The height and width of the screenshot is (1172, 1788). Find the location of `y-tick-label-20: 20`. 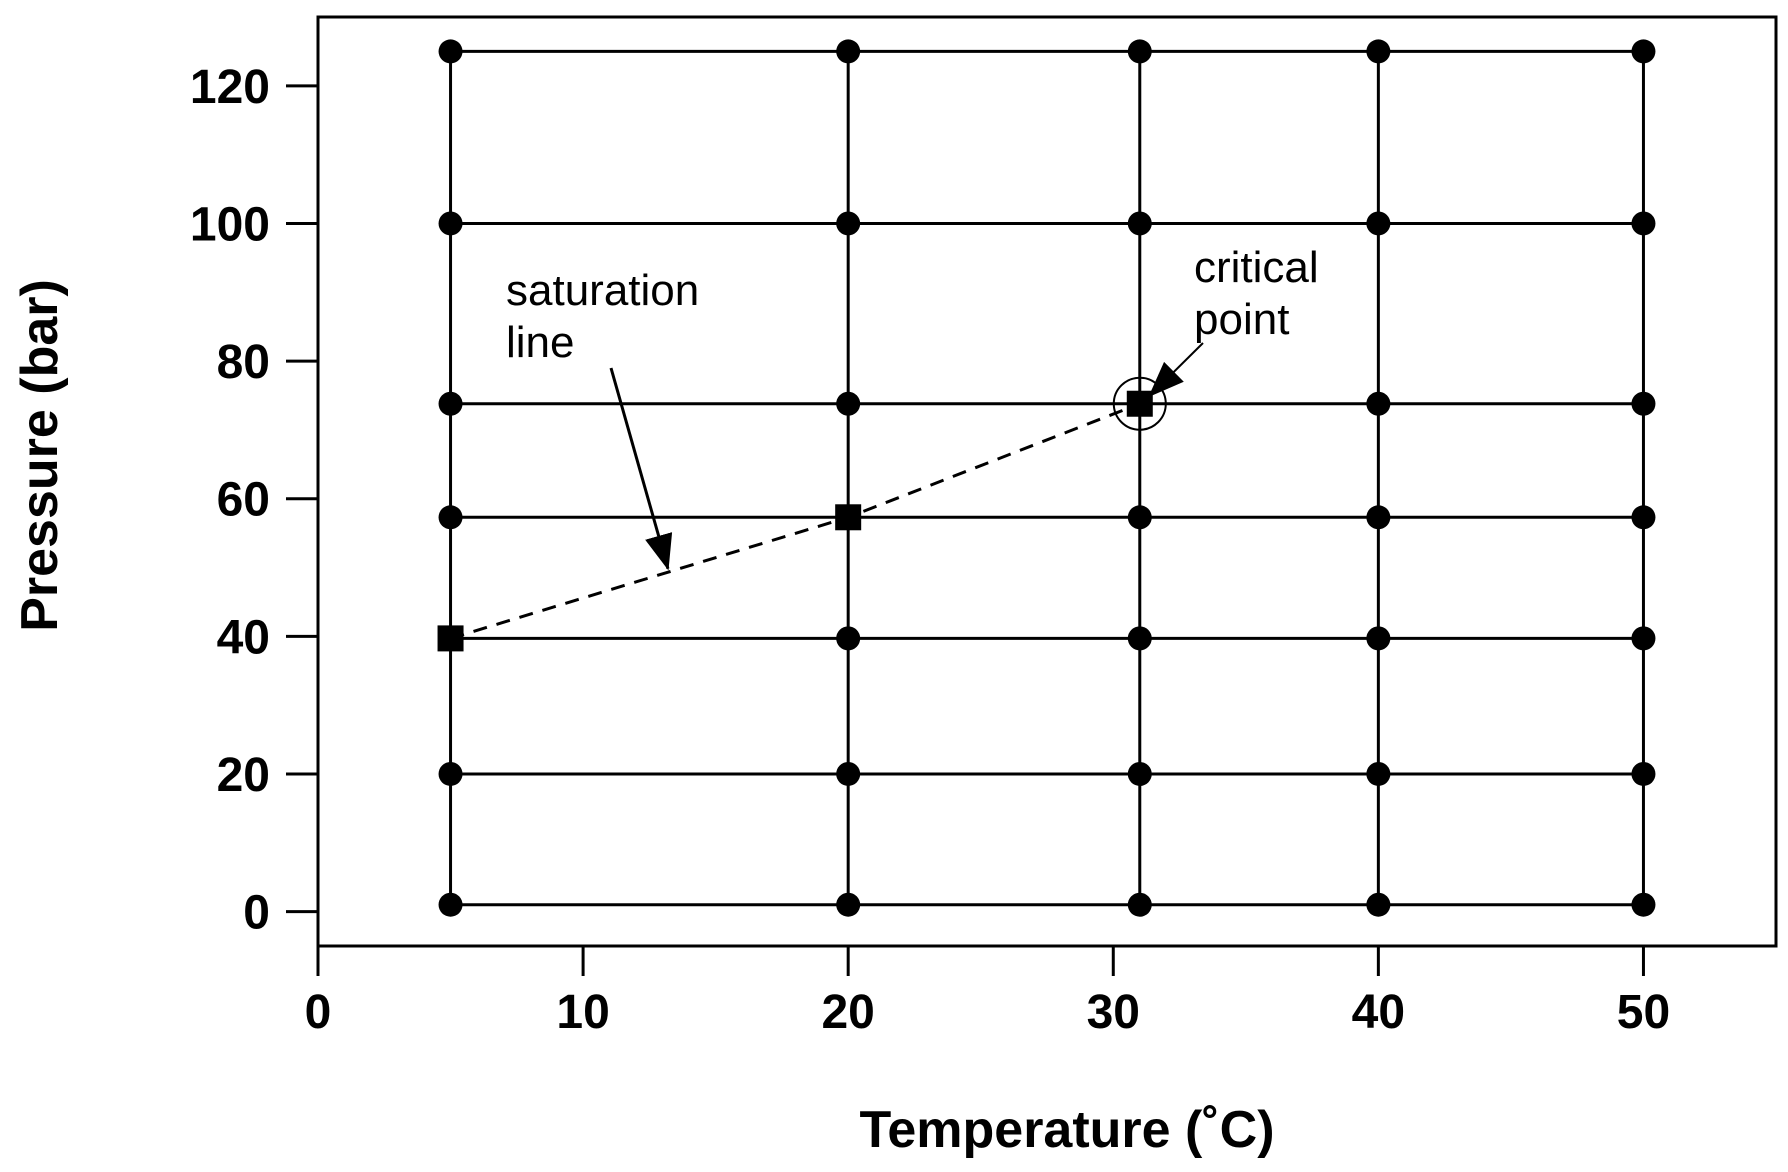

y-tick-label-20: 20 is located at coordinates (243, 775).